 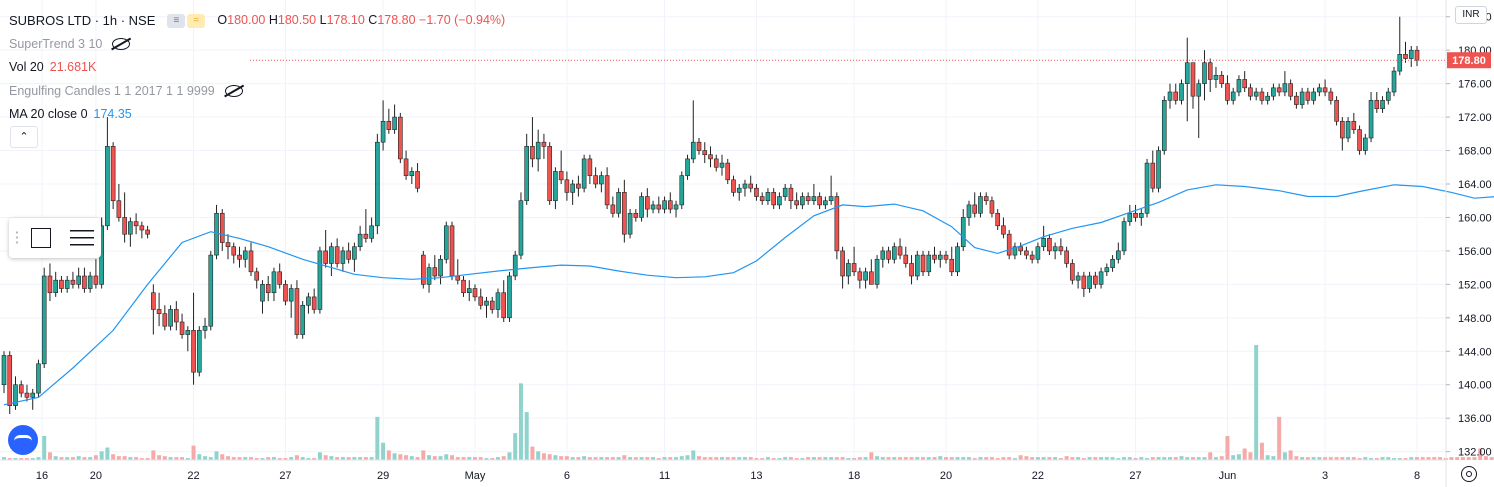 I want to click on open-value: 180.00, so click(x=246, y=20).